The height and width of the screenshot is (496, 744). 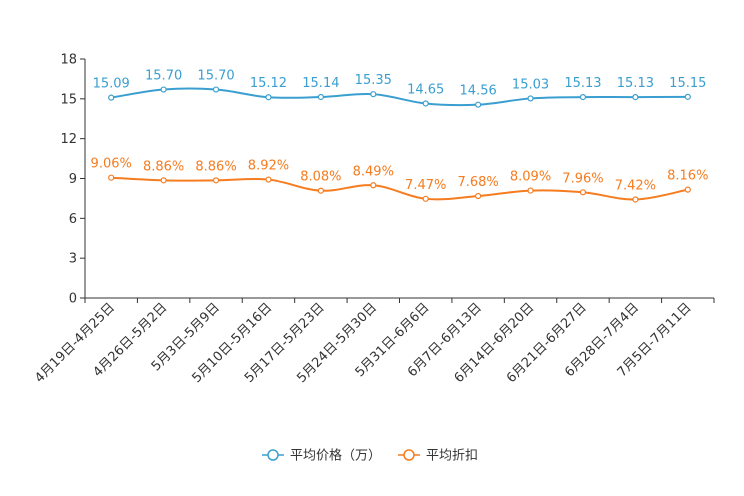 I want to click on legend: 平均价格（万） 平均折扣, so click(x=370, y=456).